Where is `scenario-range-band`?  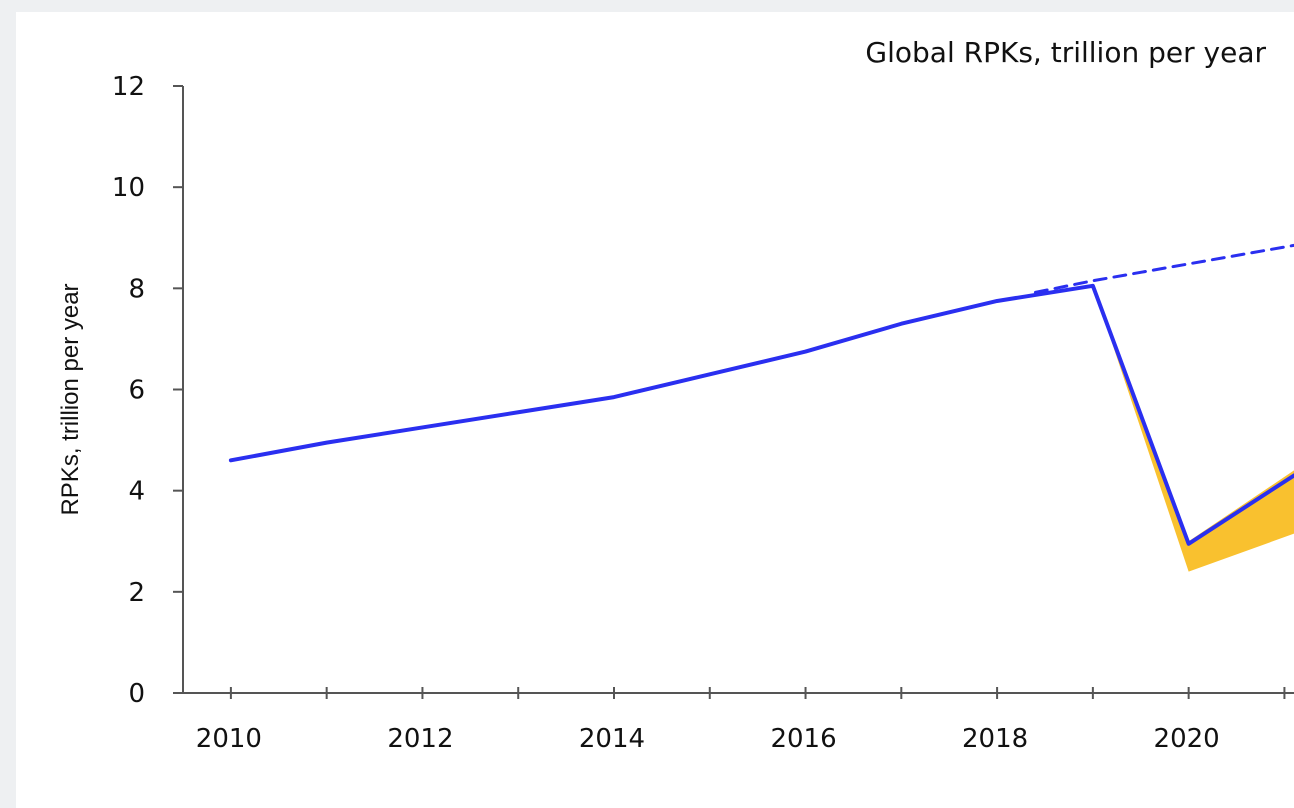 scenario-range-band is located at coordinates (1193, 428).